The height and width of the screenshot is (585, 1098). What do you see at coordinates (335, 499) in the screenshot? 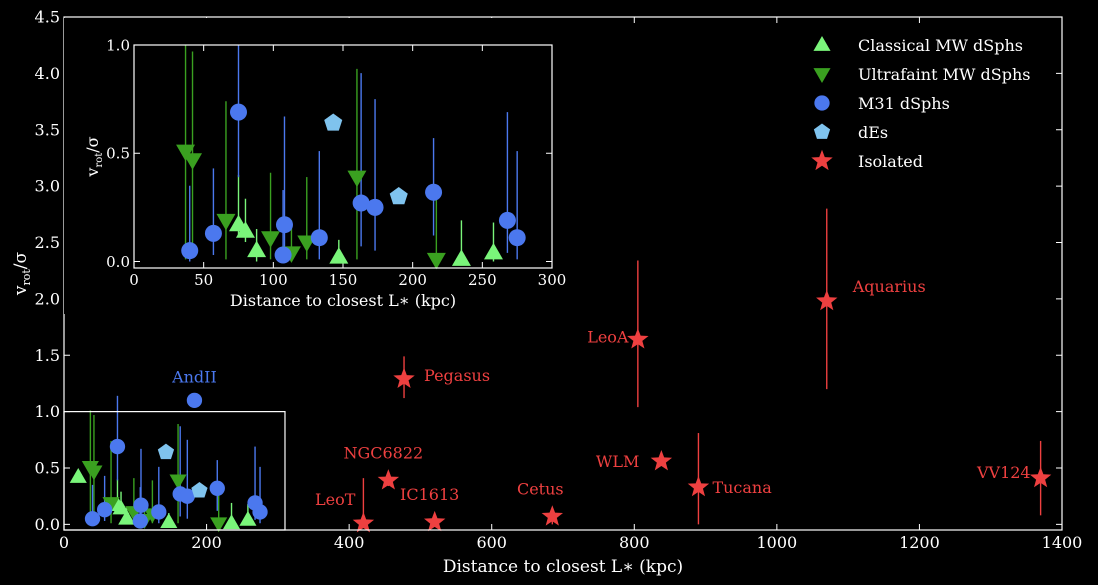
I see `point-label: LeoT` at bounding box center [335, 499].